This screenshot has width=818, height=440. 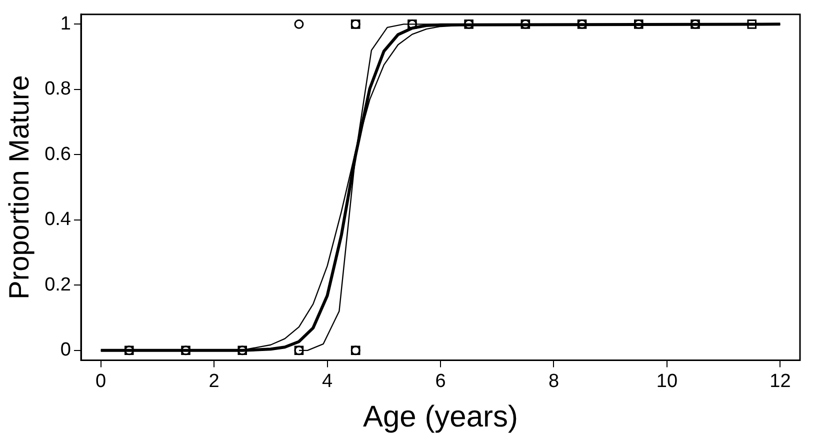 I want to click on x-tick-label: 4, so click(x=327, y=381).